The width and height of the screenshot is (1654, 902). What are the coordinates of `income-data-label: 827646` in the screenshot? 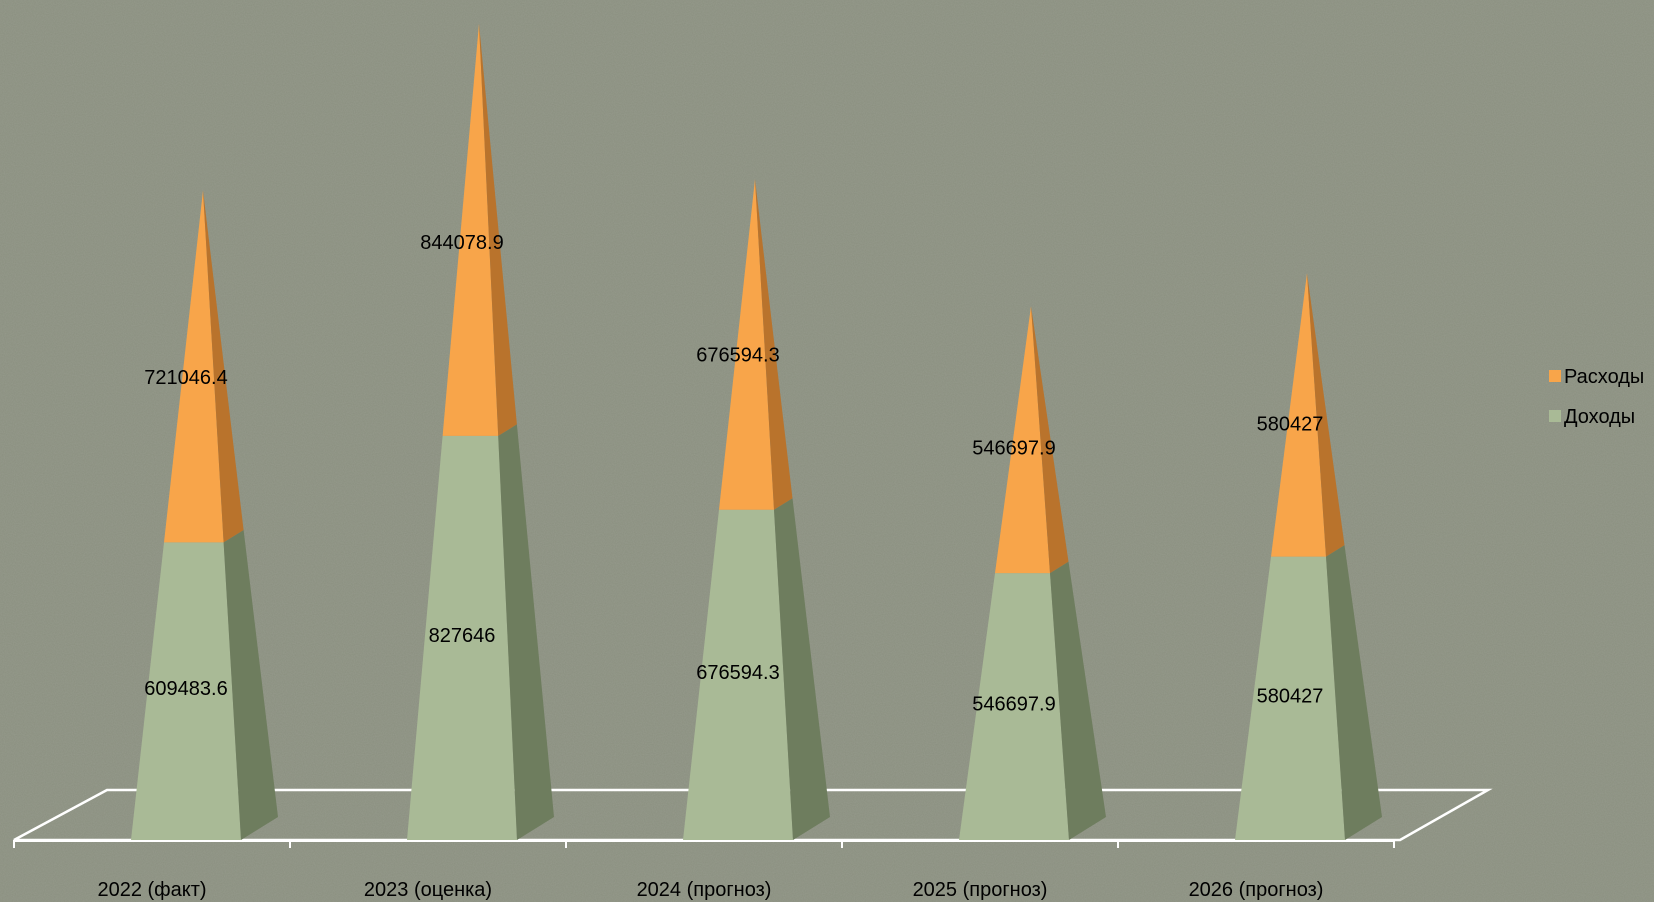 It's located at (462, 636).